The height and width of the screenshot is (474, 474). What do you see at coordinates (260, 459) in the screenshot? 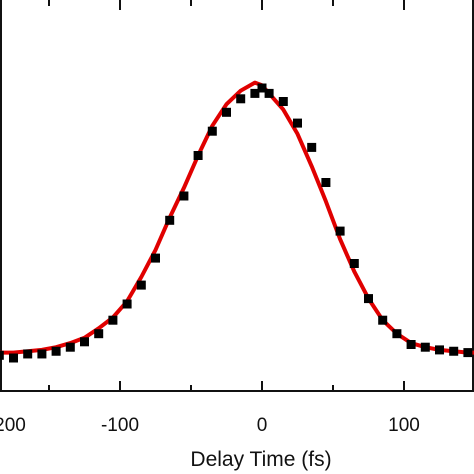
I see `x-axis-title: Delay Time (fs)` at bounding box center [260, 459].